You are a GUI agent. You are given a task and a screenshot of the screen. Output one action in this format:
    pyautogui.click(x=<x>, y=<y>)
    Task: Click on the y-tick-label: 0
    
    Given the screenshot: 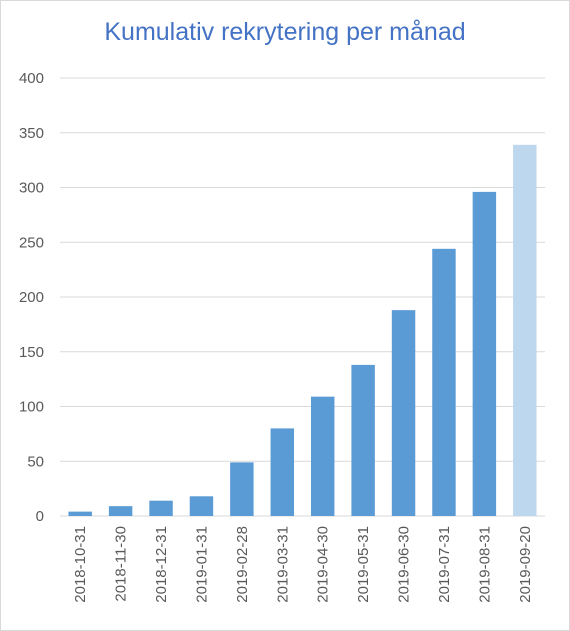 What is the action you would take?
    pyautogui.click(x=40, y=516)
    